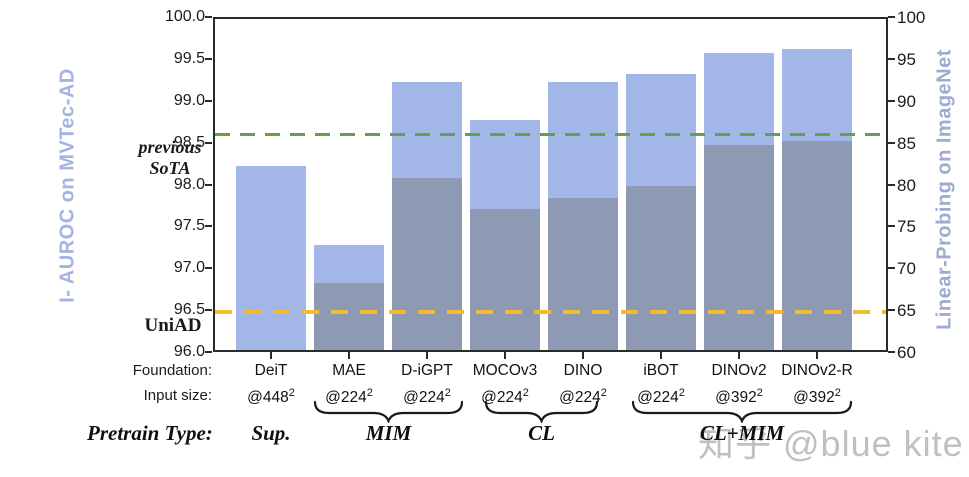 The height and width of the screenshot is (477, 969). I want to click on uniad-label: UniAD, so click(173, 325).